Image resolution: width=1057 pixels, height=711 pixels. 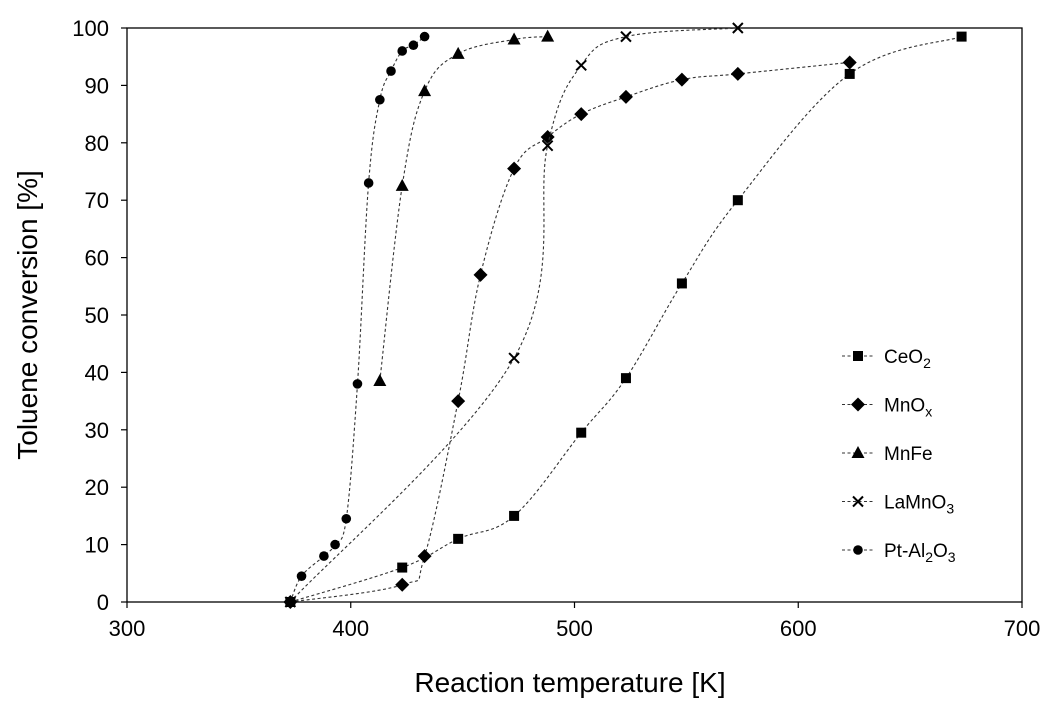 I want to click on legend-label: CeO2, so click(x=907, y=359).